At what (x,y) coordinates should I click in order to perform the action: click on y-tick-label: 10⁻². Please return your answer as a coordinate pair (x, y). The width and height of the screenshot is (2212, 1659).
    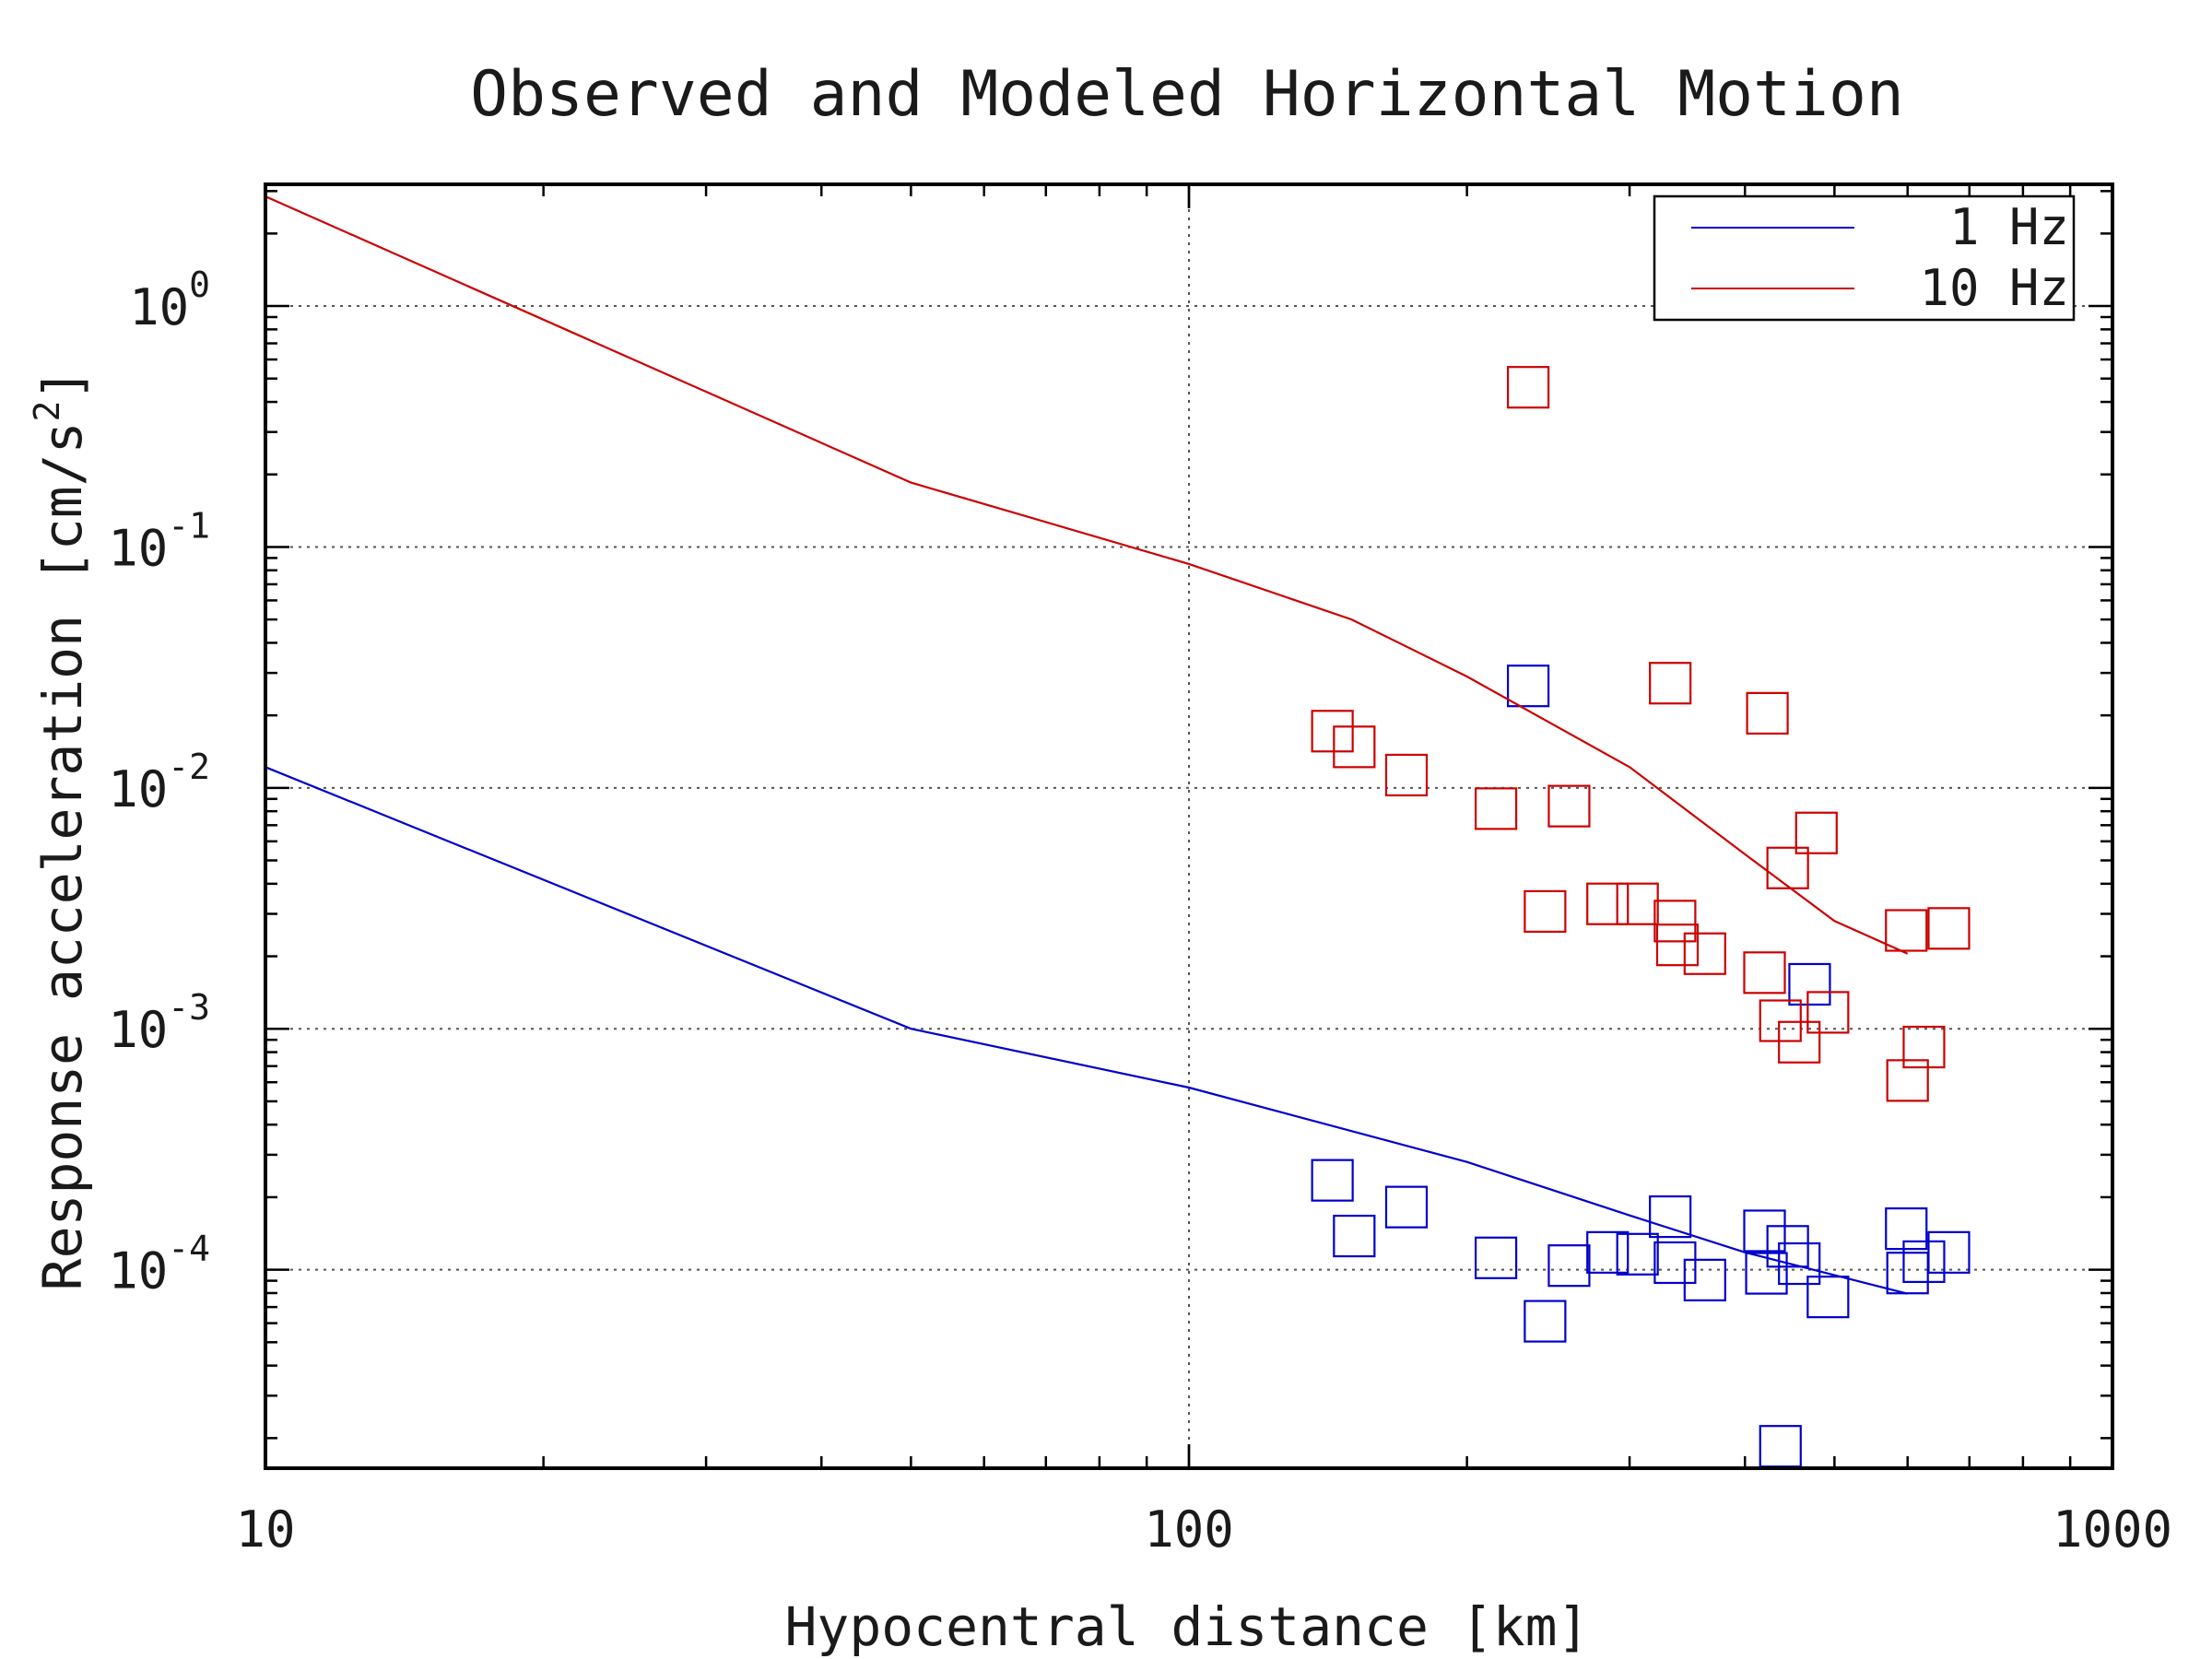
    Looking at the image, I should click on (159, 782).